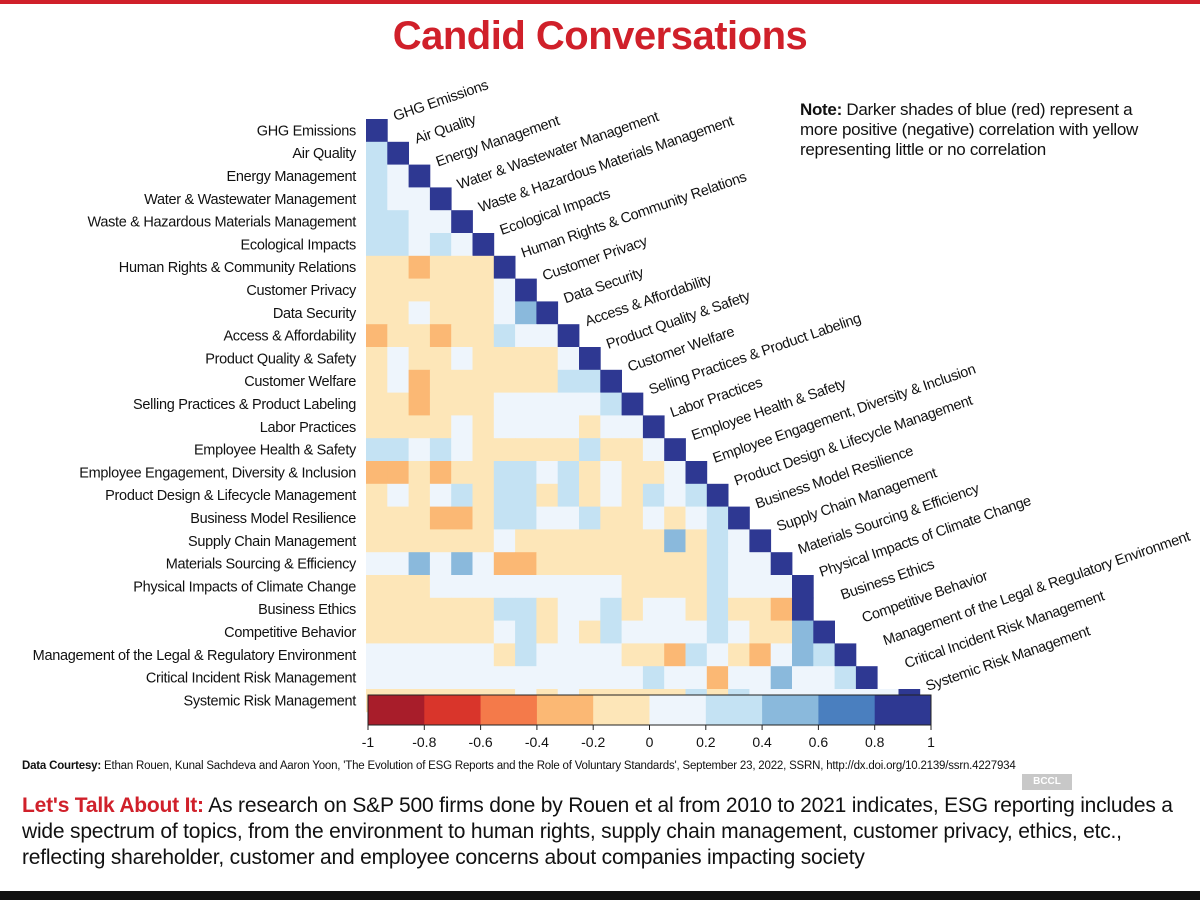  Describe the element at coordinates (301, 291) in the screenshot. I see `row-label: Customer Privacy` at that location.